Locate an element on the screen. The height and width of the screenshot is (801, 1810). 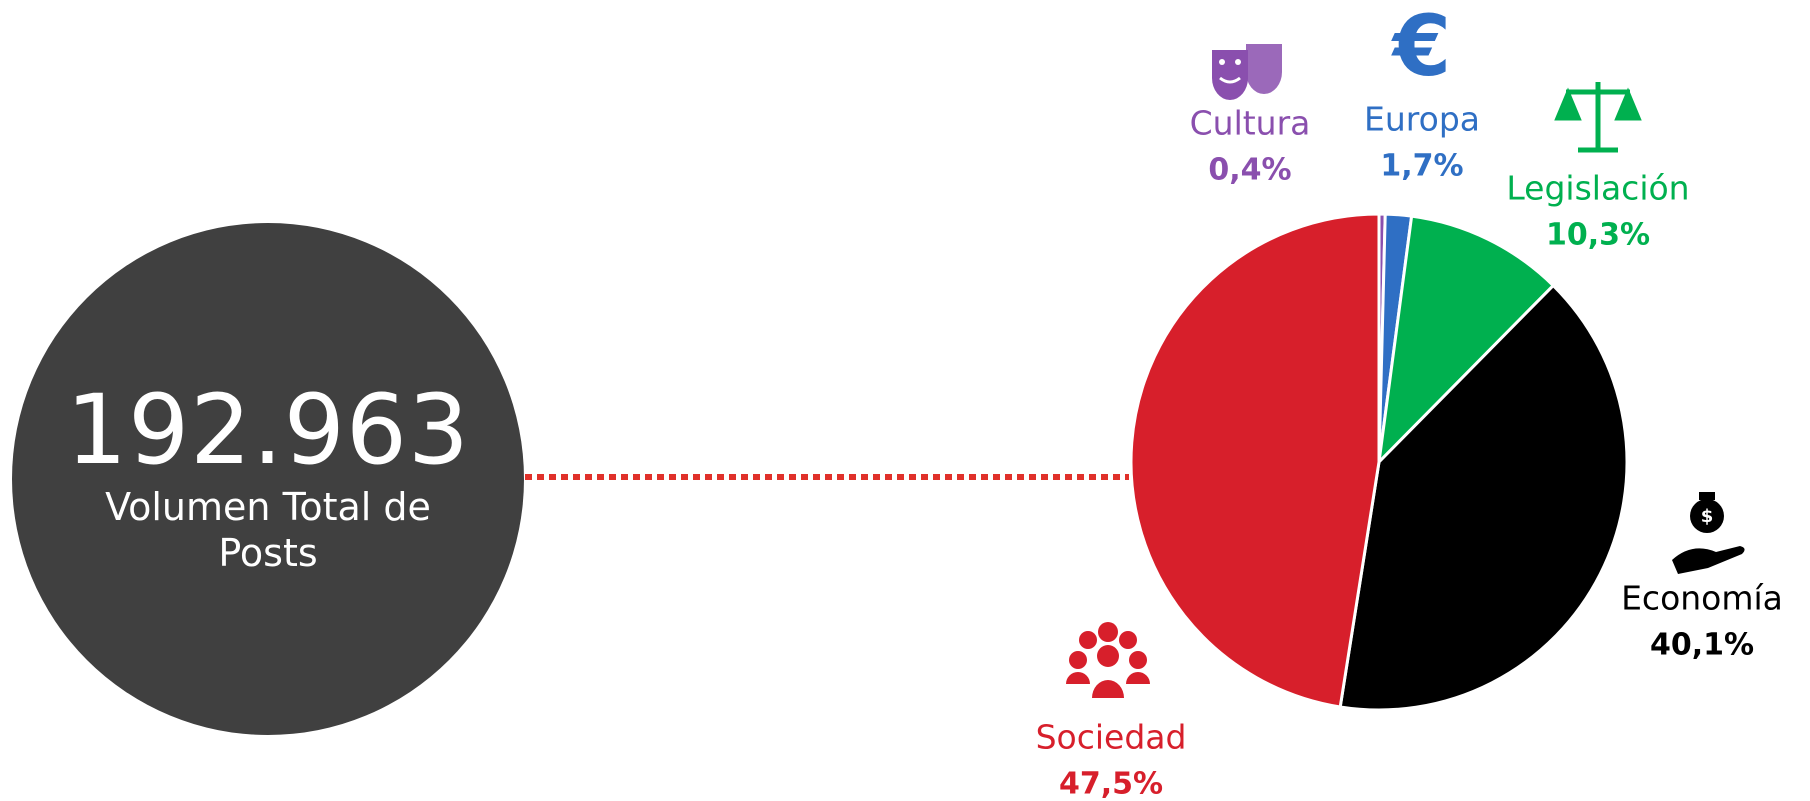
total-text: 192.963 Volumen Total de Posts is located at coordinates (268, 478).